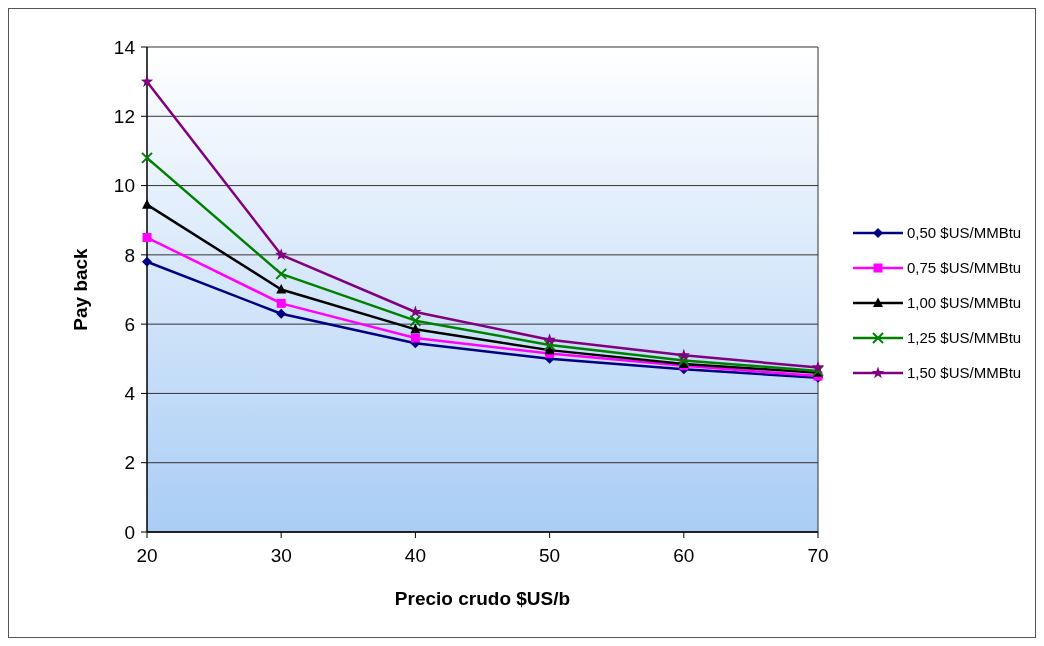  Describe the element at coordinates (129, 324) in the screenshot. I see `y-tick-label: 6` at that location.